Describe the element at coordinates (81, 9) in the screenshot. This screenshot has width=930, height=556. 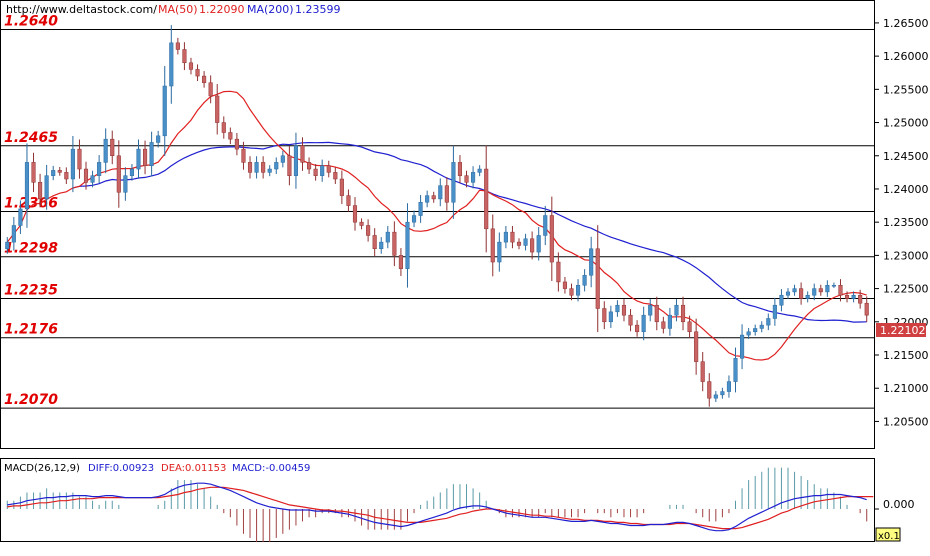
I see `site-url: http://www.deltastock.com/` at that location.